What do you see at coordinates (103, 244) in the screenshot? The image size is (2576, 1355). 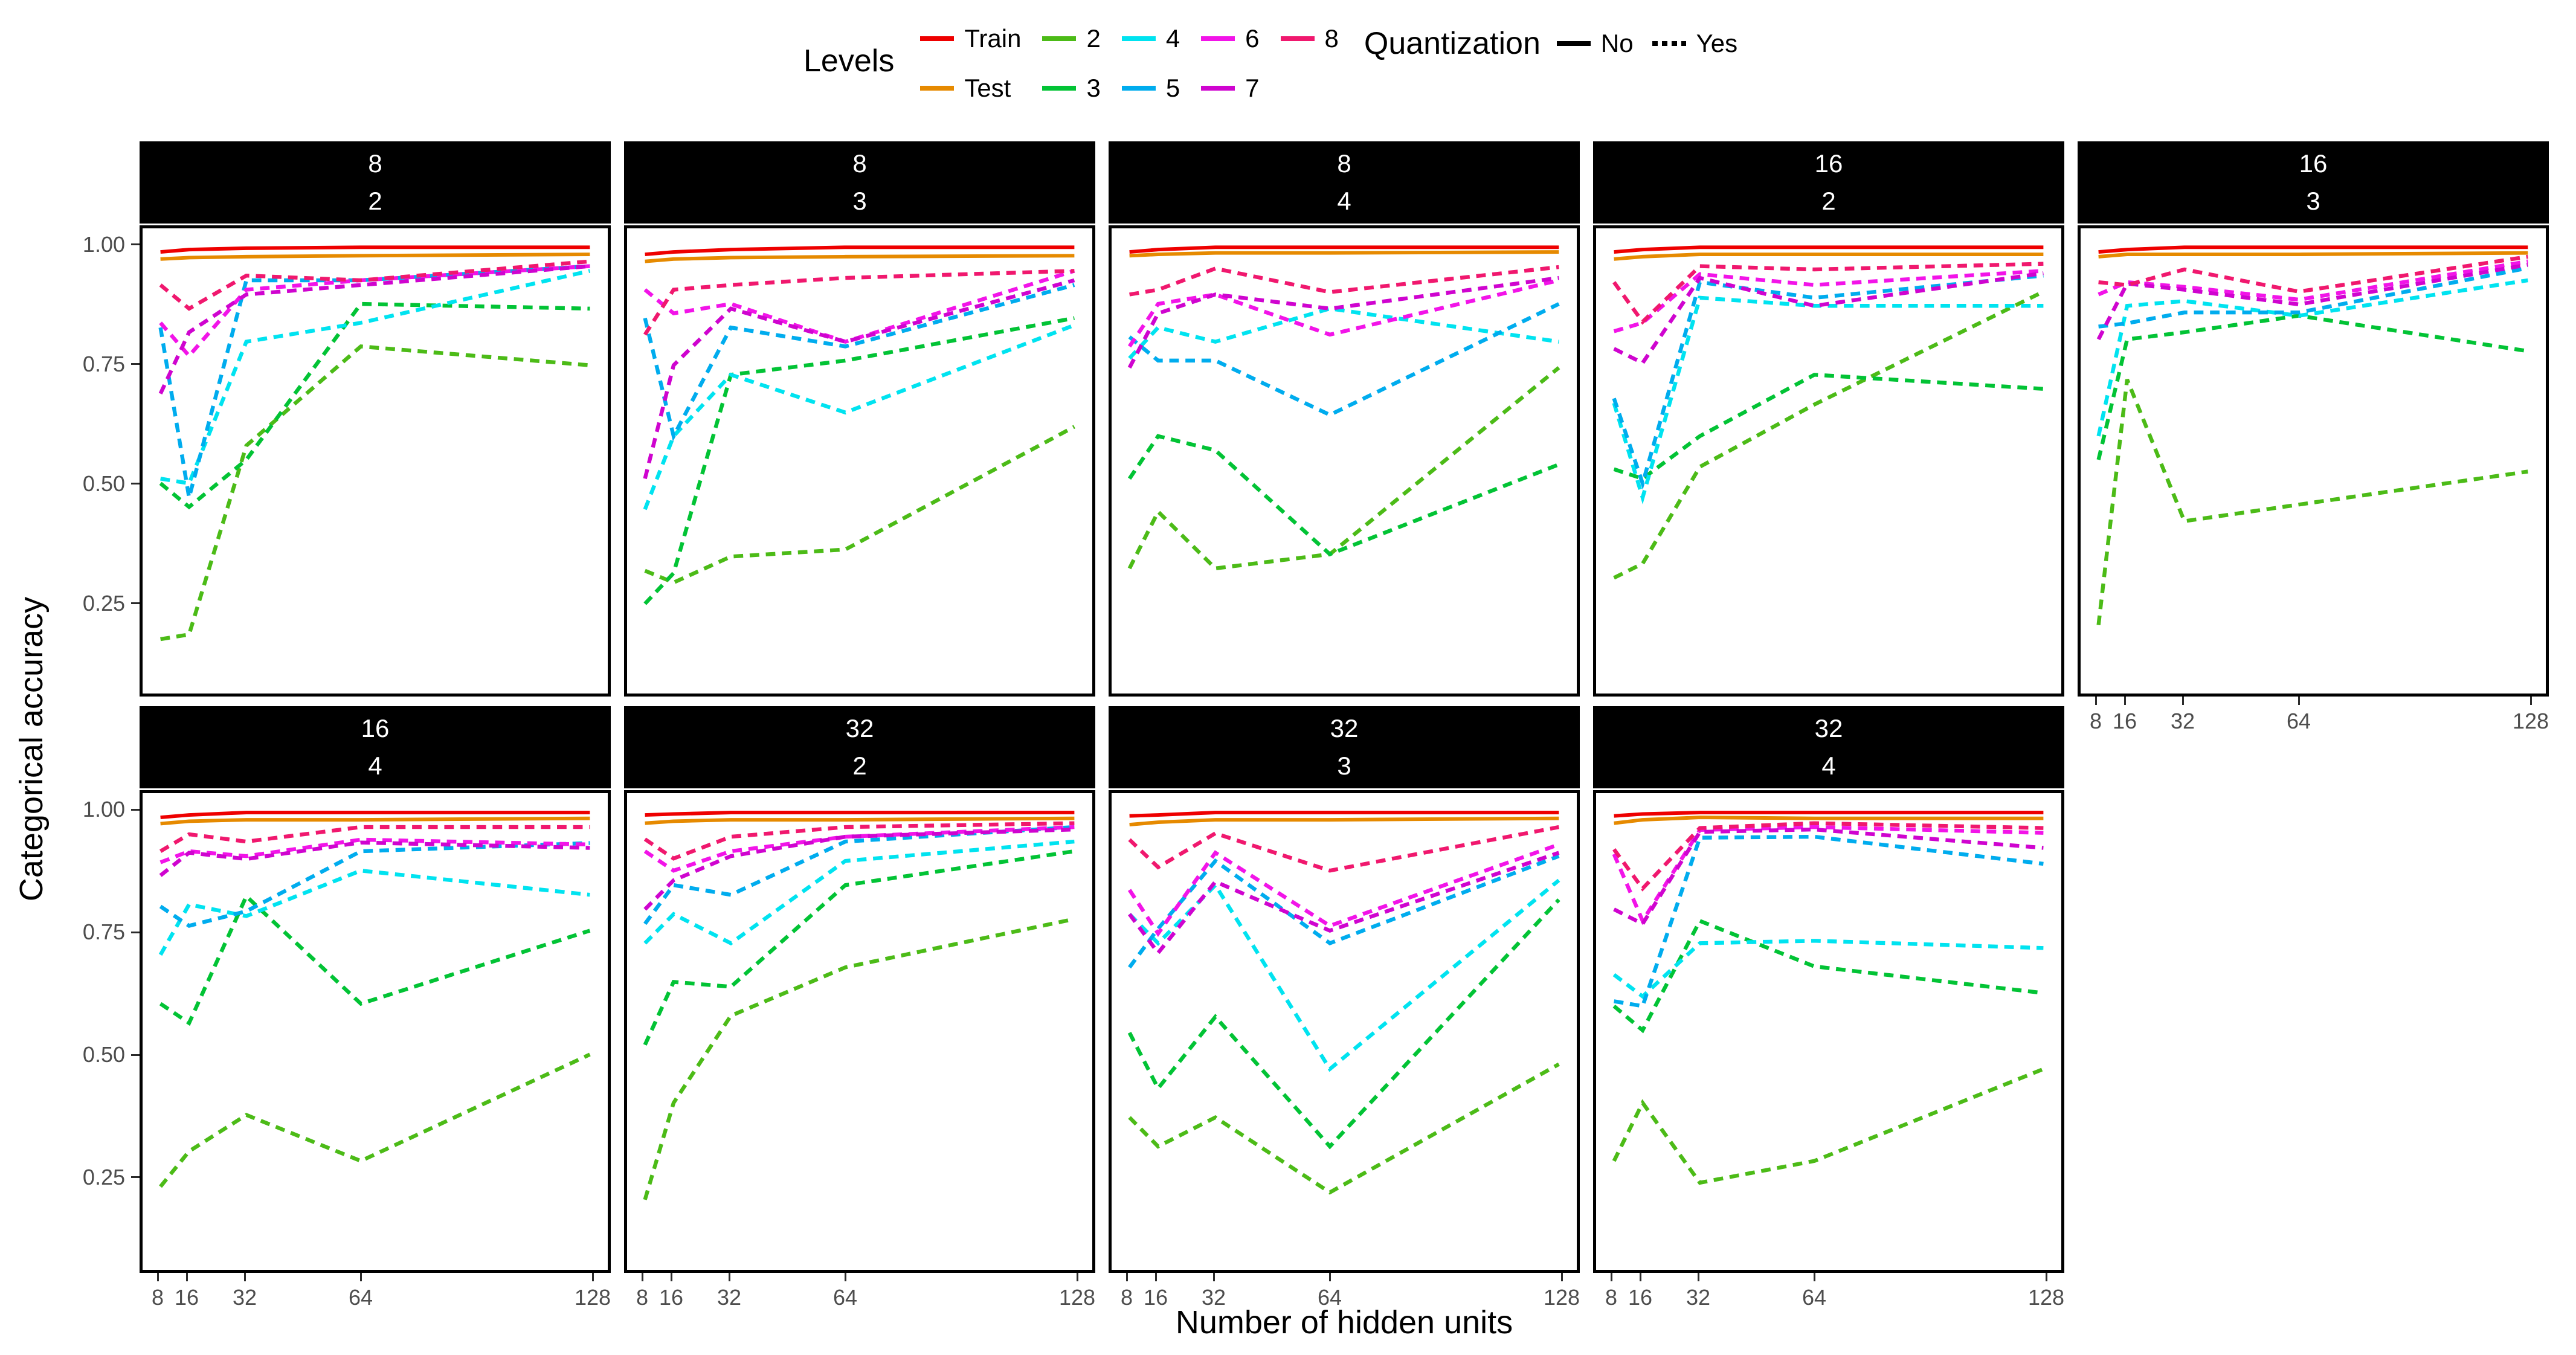 I see `y-tick-label: 1.00` at bounding box center [103, 244].